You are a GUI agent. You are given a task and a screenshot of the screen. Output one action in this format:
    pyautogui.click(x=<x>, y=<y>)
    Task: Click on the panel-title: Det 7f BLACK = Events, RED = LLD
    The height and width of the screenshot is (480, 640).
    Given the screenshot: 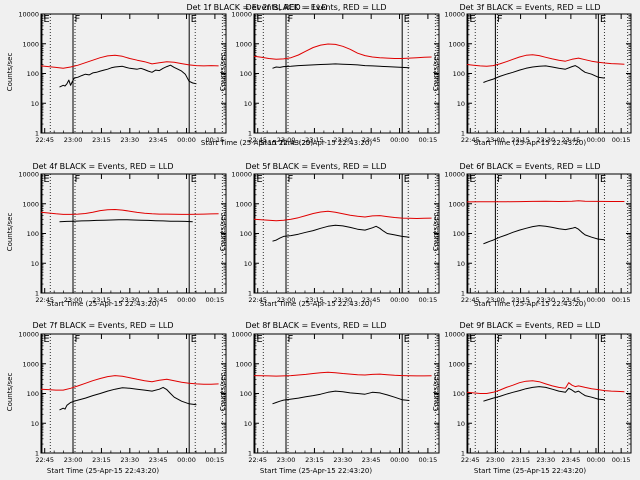 What is the action you would take?
    pyautogui.click(x=102, y=325)
    